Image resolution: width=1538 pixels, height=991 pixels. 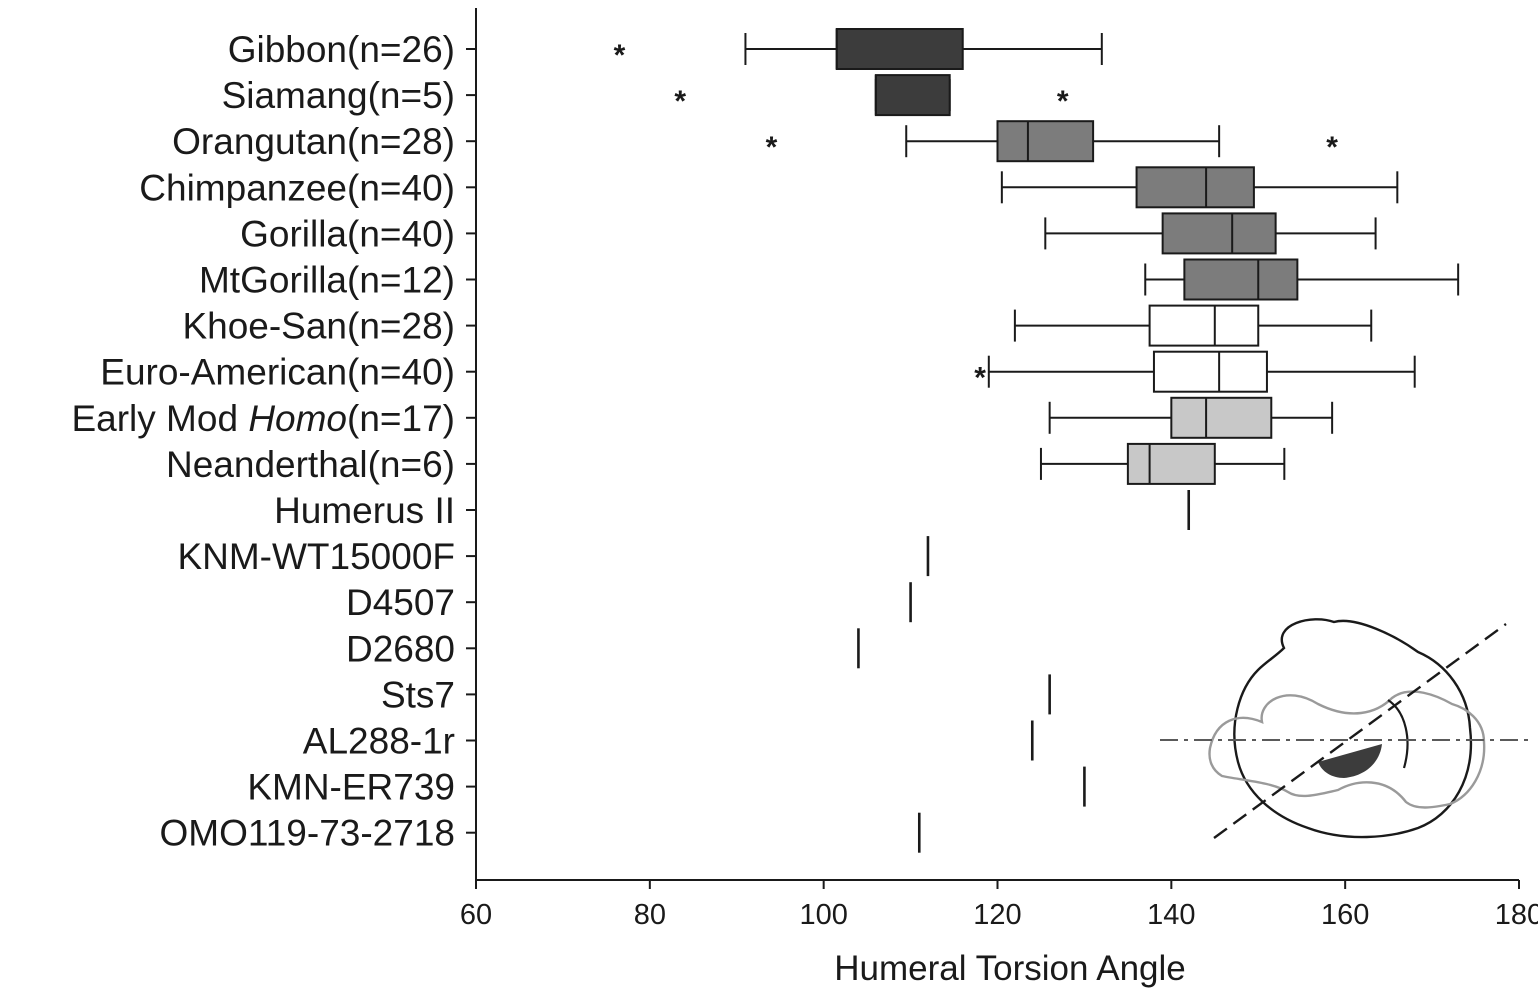 What do you see at coordinates (327, 280) in the screenshot?
I see `row-label-mtgorilla-n-12: MtGorilla(n=12)` at bounding box center [327, 280].